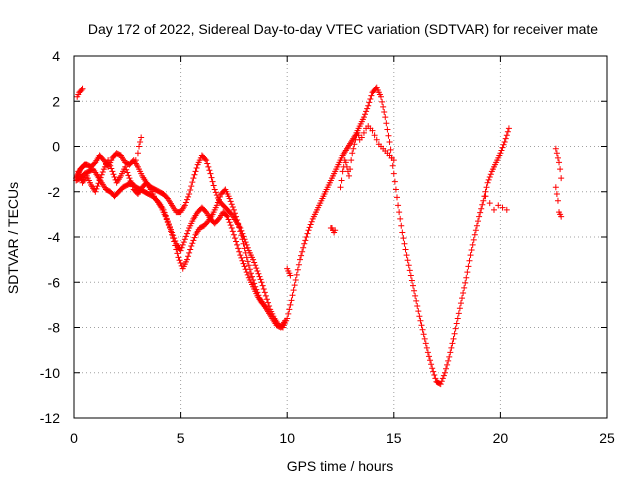 This screenshot has height=480, width=640. What do you see at coordinates (54, 192) in the screenshot?
I see `y-tick-label: -2` at bounding box center [54, 192].